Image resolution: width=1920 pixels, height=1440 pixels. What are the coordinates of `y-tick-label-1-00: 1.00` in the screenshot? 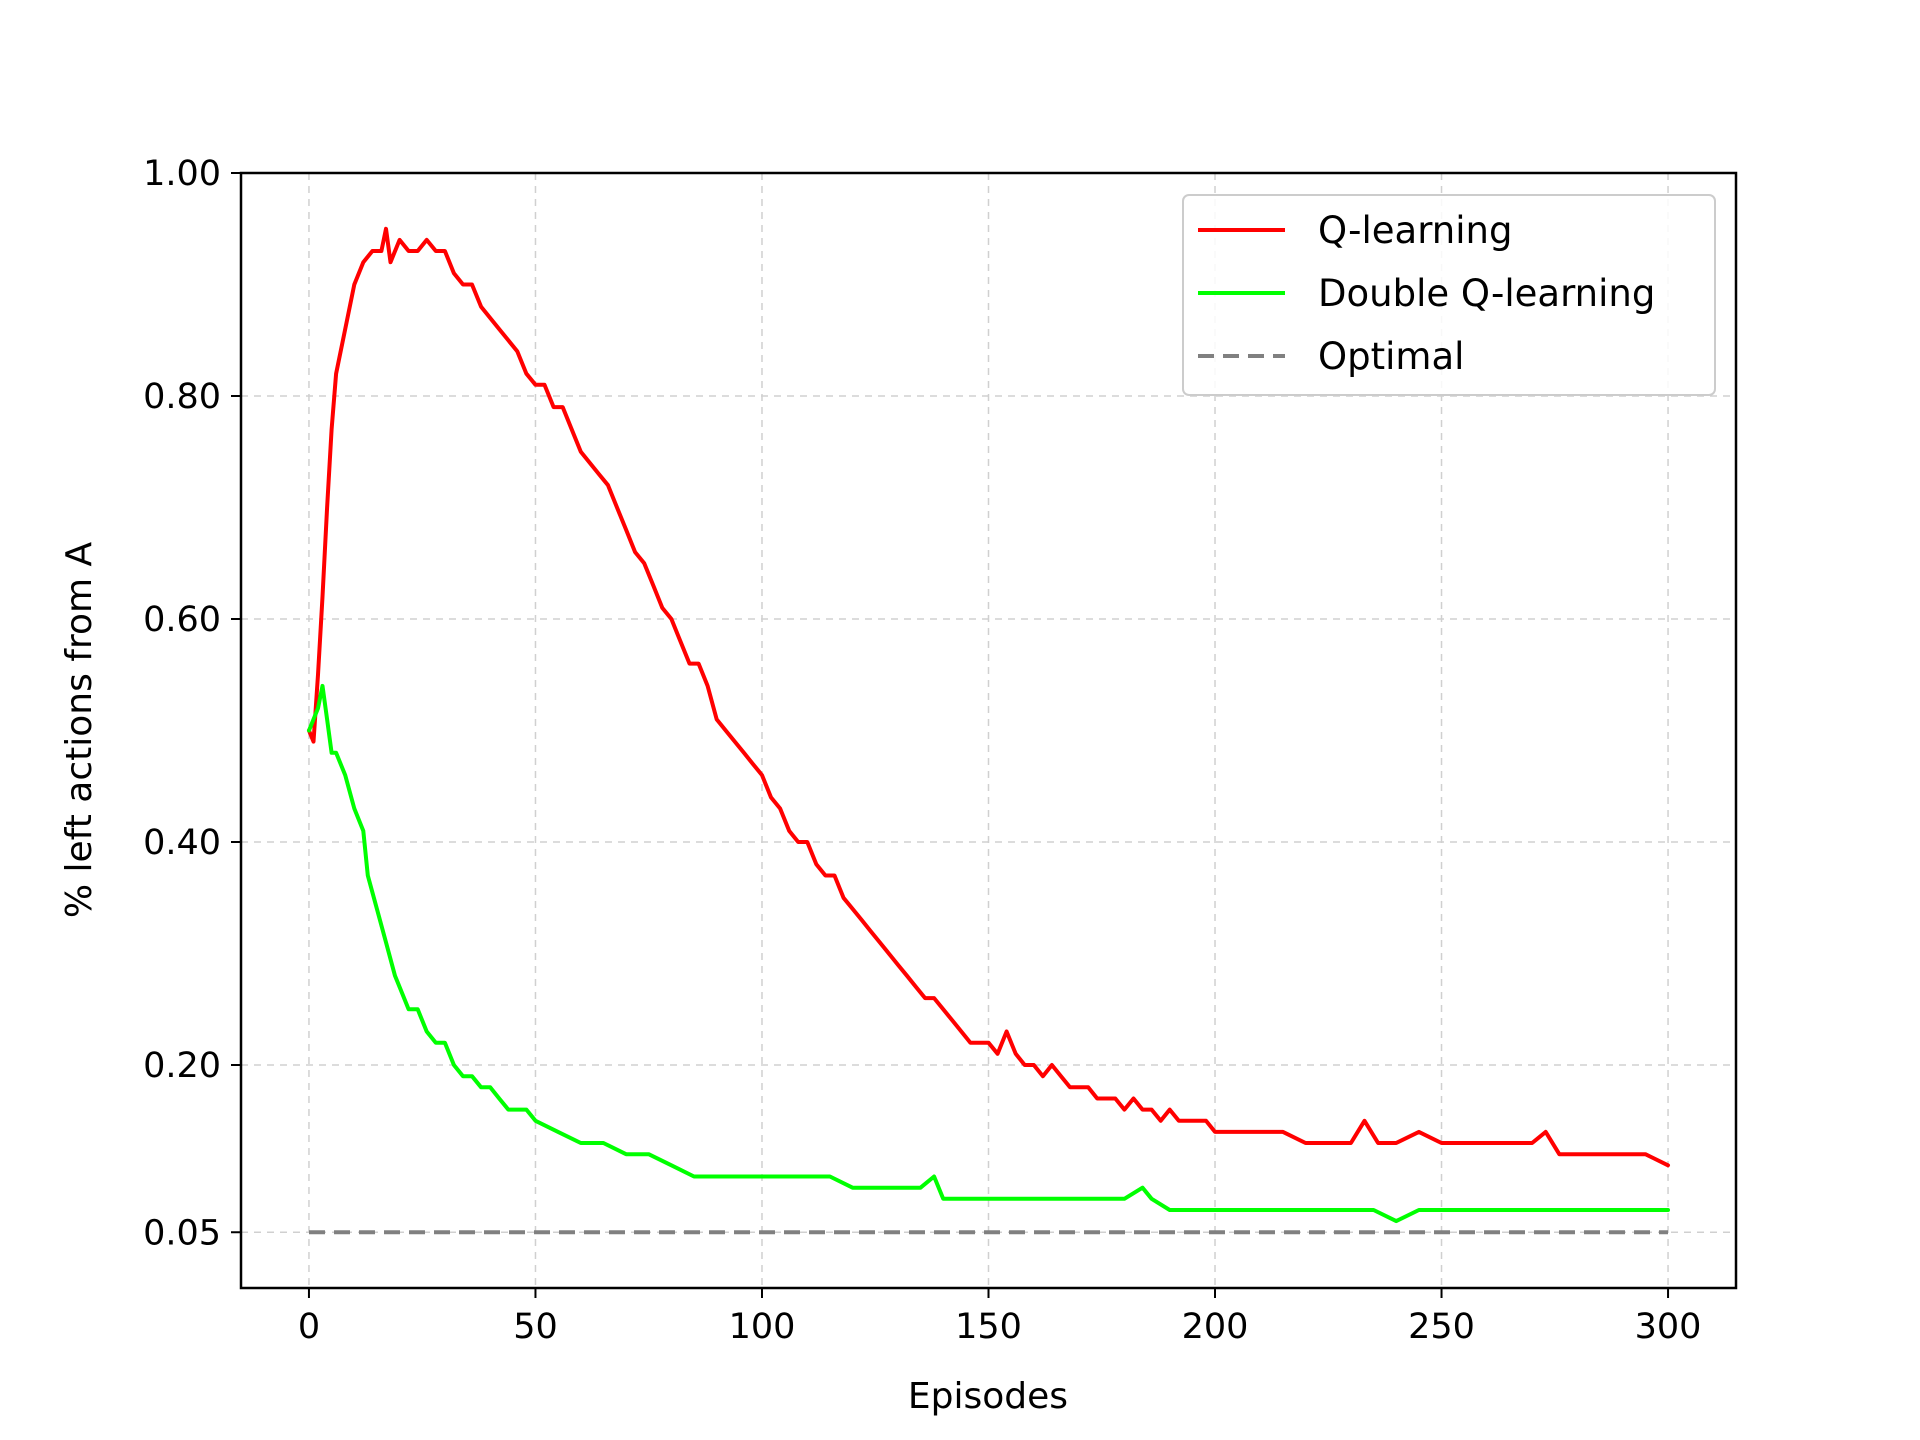 It's located at (182, 174).